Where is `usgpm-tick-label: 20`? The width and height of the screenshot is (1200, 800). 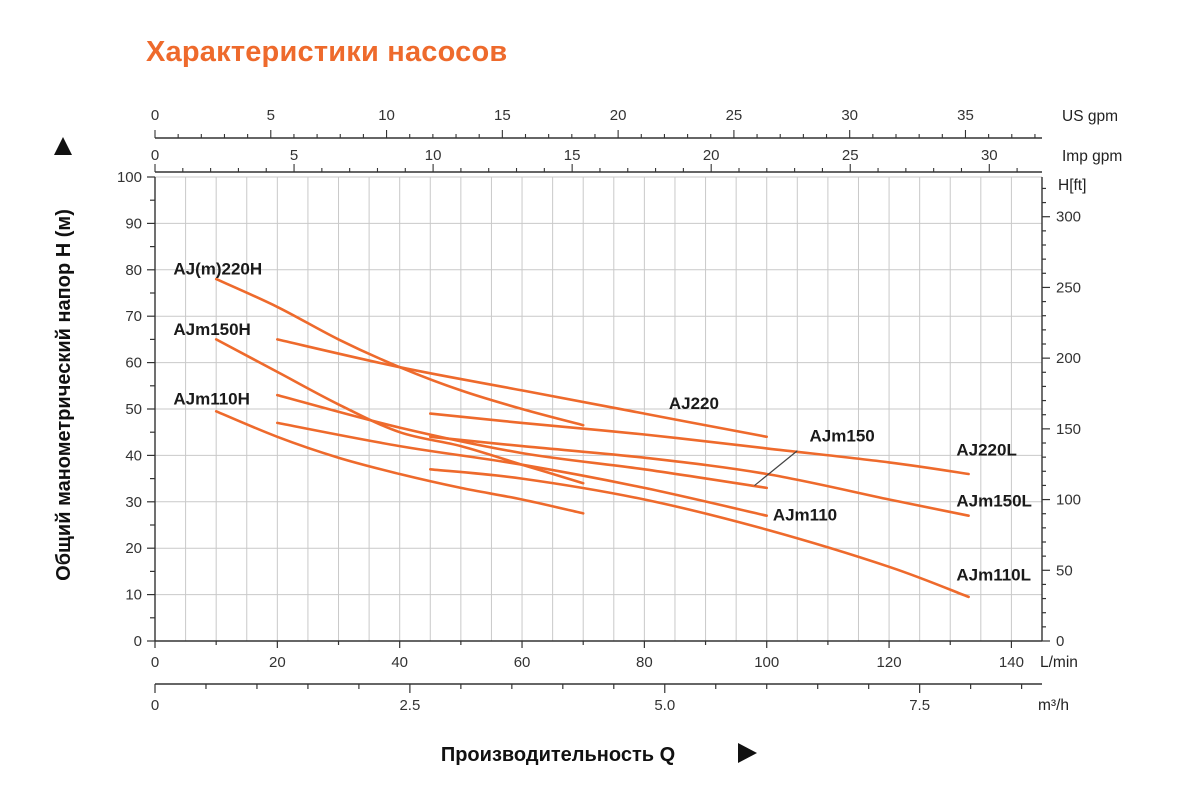 usgpm-tick-label: 20 is located at coordinates (618, 115).